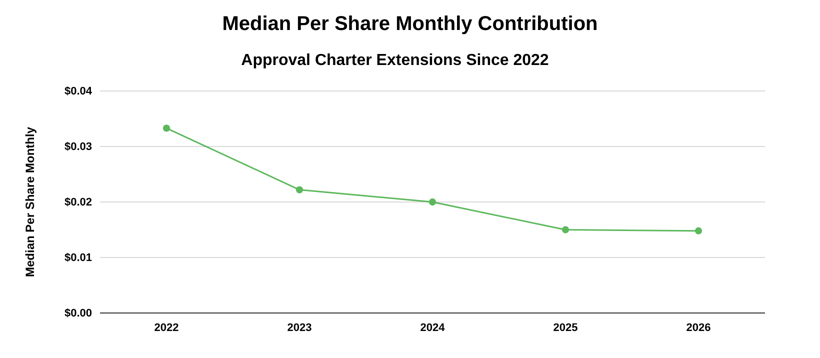 The image size is (820, 358). Describe the element at coordinates (78, 147) in the screenshot. I see `y-tick-label: $0.03` at that location.